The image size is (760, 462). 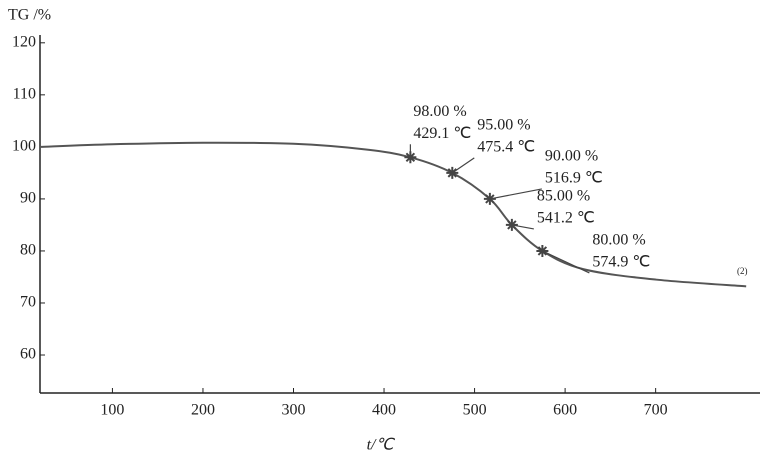 What do you see at coordinates (24, 146) in the screenshot?
I see `y-tick-label: 100` at bounding box center [24, 146].